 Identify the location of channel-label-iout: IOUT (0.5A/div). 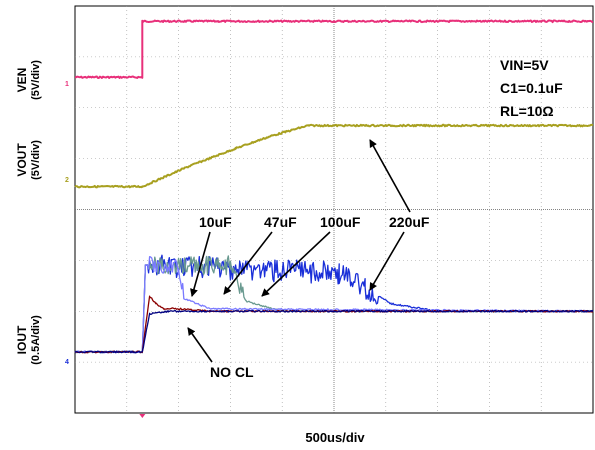
(28, 340).